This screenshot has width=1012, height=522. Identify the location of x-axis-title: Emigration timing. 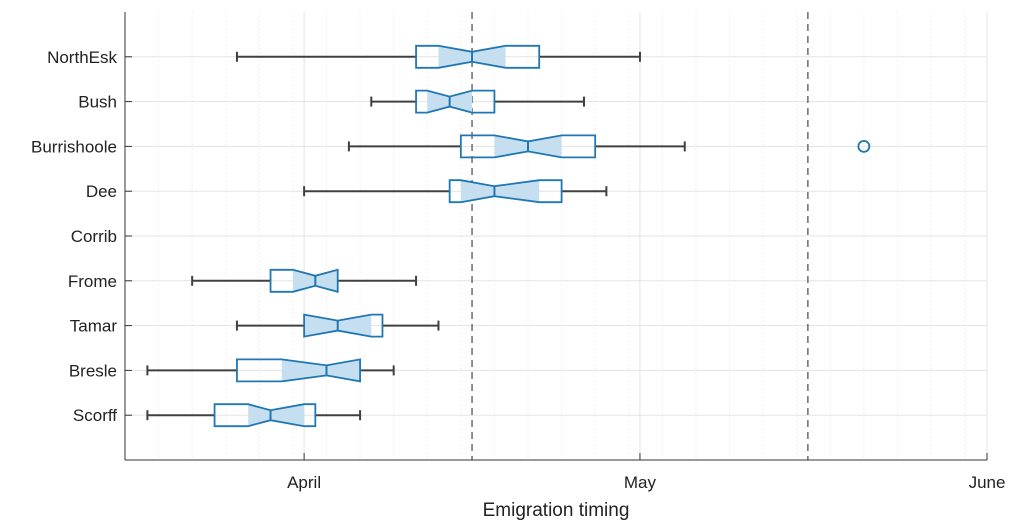
(556, 510).